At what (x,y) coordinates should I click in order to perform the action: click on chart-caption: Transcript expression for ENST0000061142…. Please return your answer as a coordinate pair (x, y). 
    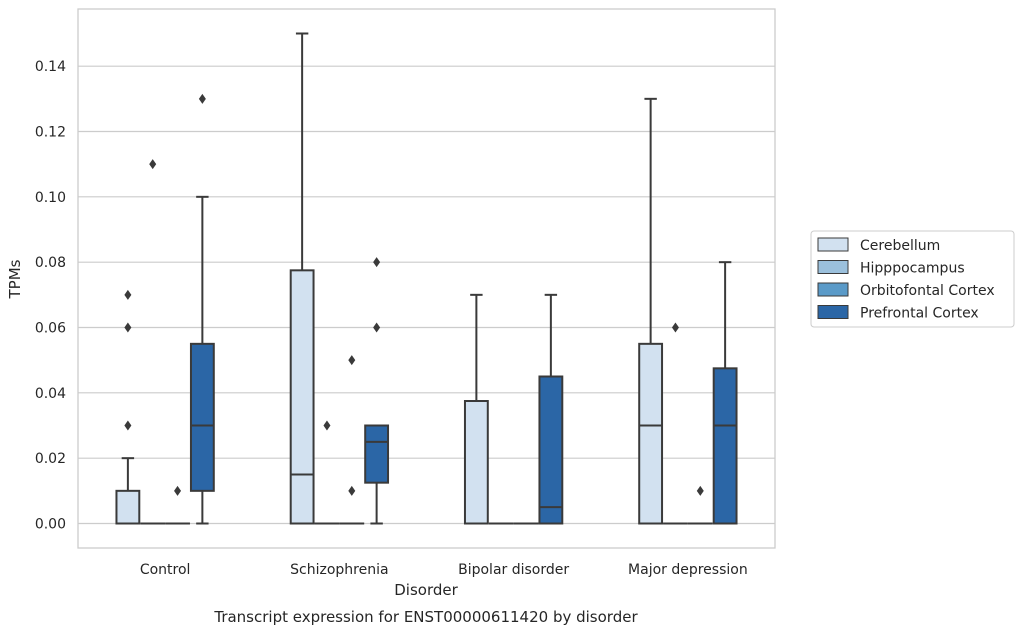
    Looking at the image, I should click on (425, 617).